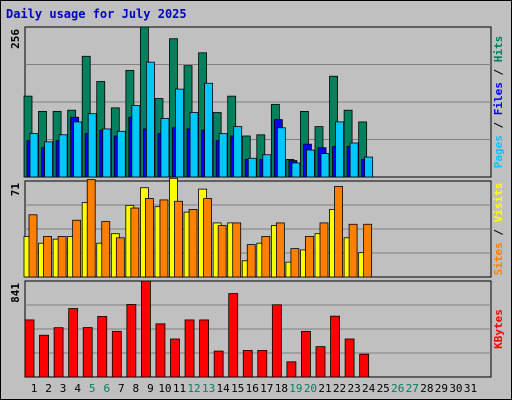 The height and width of the screenshot is (400, 512). I want to click on day-label: 3, so click(63, 388).